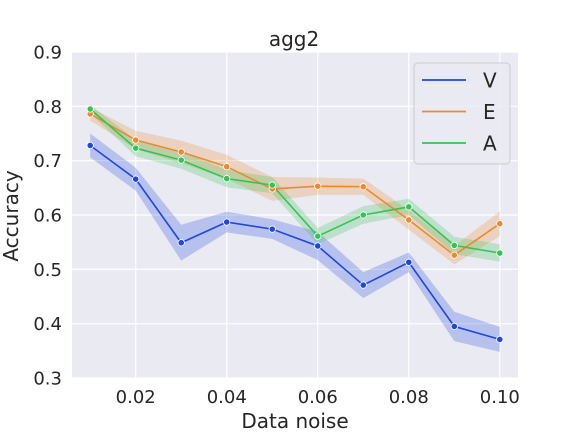 This screenshot has height=432, width=576. I want to click on y-tick-label-1: 0.4, so click(47, 324).